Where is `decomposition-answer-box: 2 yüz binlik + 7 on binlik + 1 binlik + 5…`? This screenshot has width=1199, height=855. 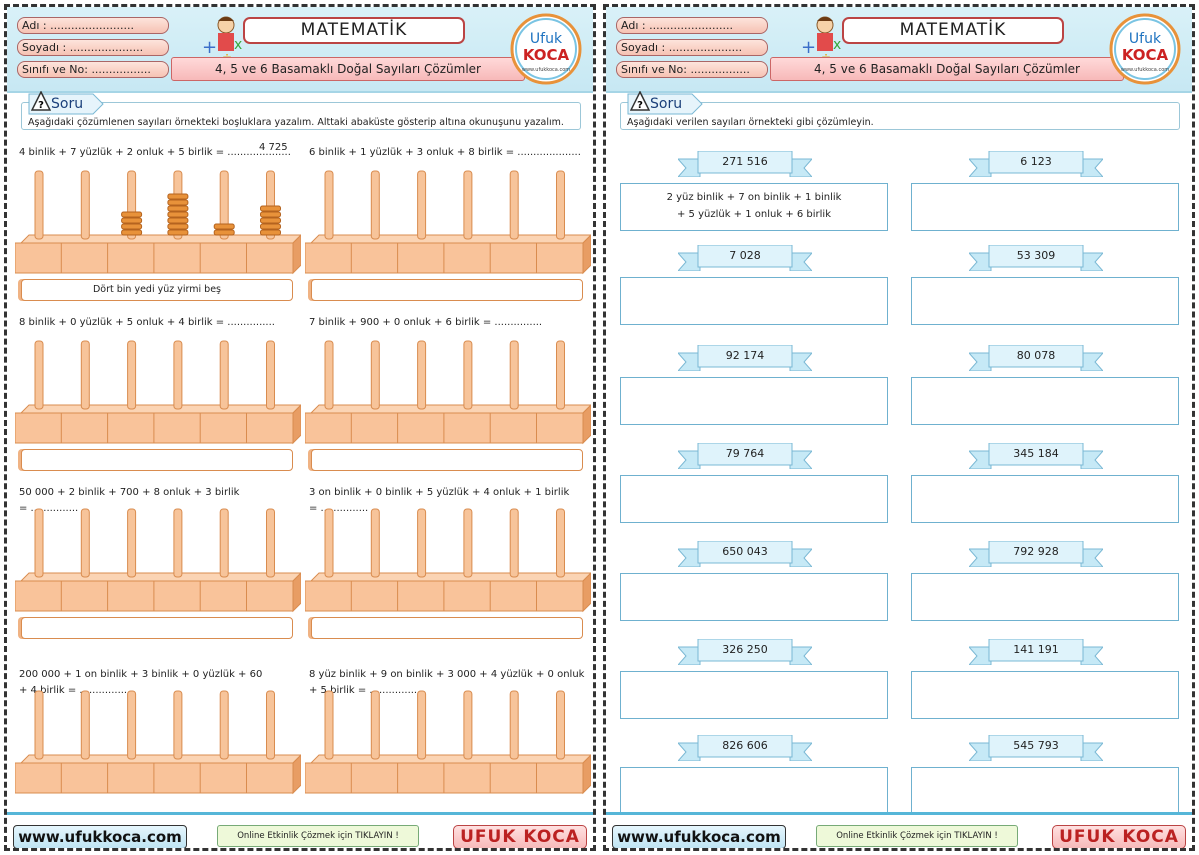 decomposition-answer-box: 2 yüz binlik + 7 on binlik + 1 binlik + 5… is located at coordinates (754, 207).